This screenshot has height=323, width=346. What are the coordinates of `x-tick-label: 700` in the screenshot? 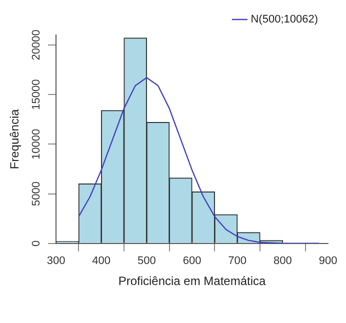 It's located at (237, 261).